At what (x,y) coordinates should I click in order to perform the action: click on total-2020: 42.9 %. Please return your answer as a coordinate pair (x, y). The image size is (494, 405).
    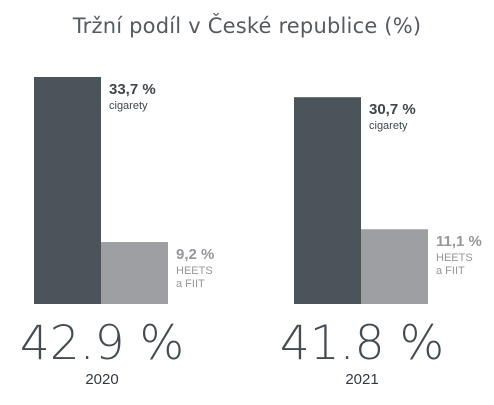
    Looking at the image, I should click on (102, 343).